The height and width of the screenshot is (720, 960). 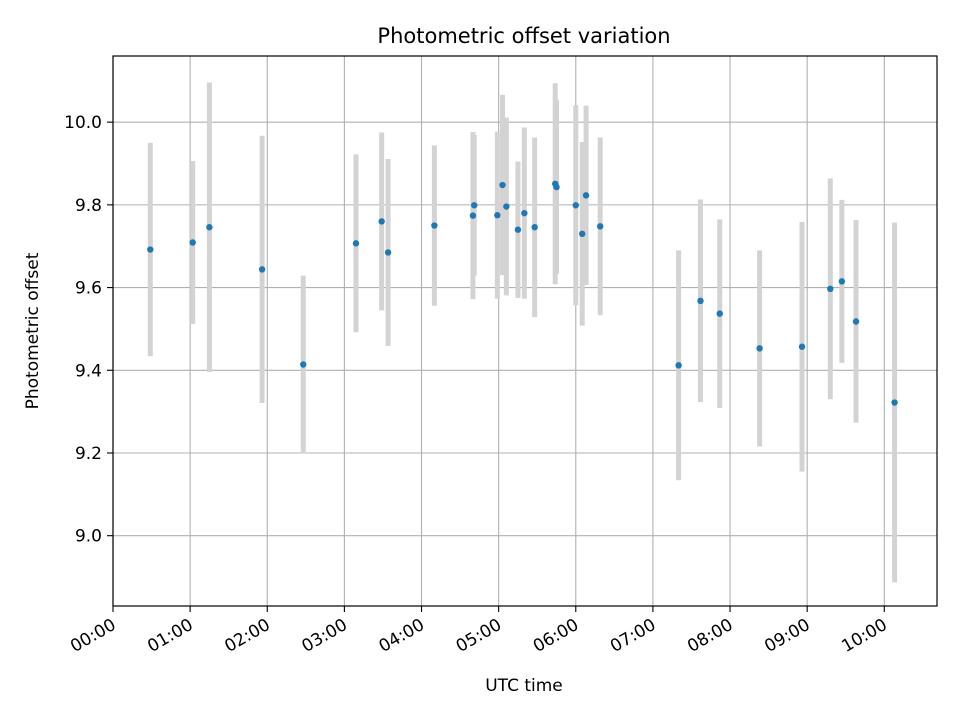 What do you see at coordinates (787, 636) in the screenshot?
I see `x-tick-label: 09:00` at bounding box center [787, 636].